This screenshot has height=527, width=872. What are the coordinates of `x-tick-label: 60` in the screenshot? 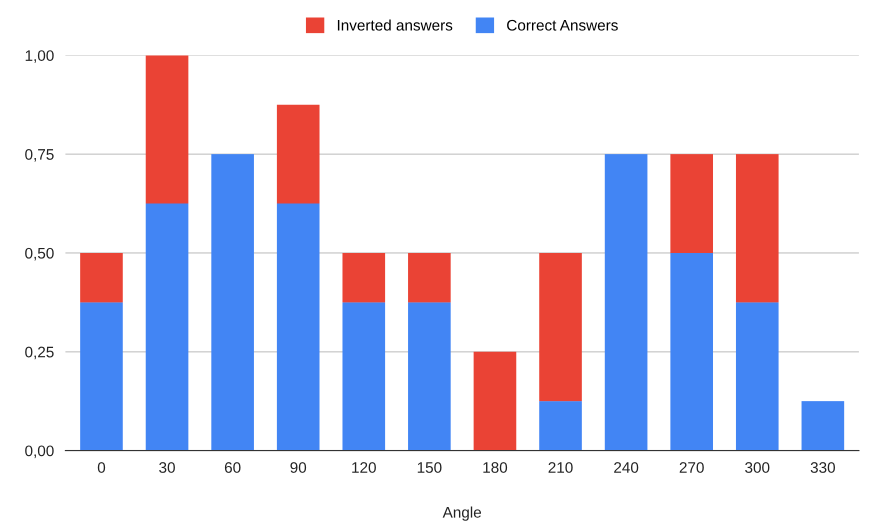 It's located at (232, 467).